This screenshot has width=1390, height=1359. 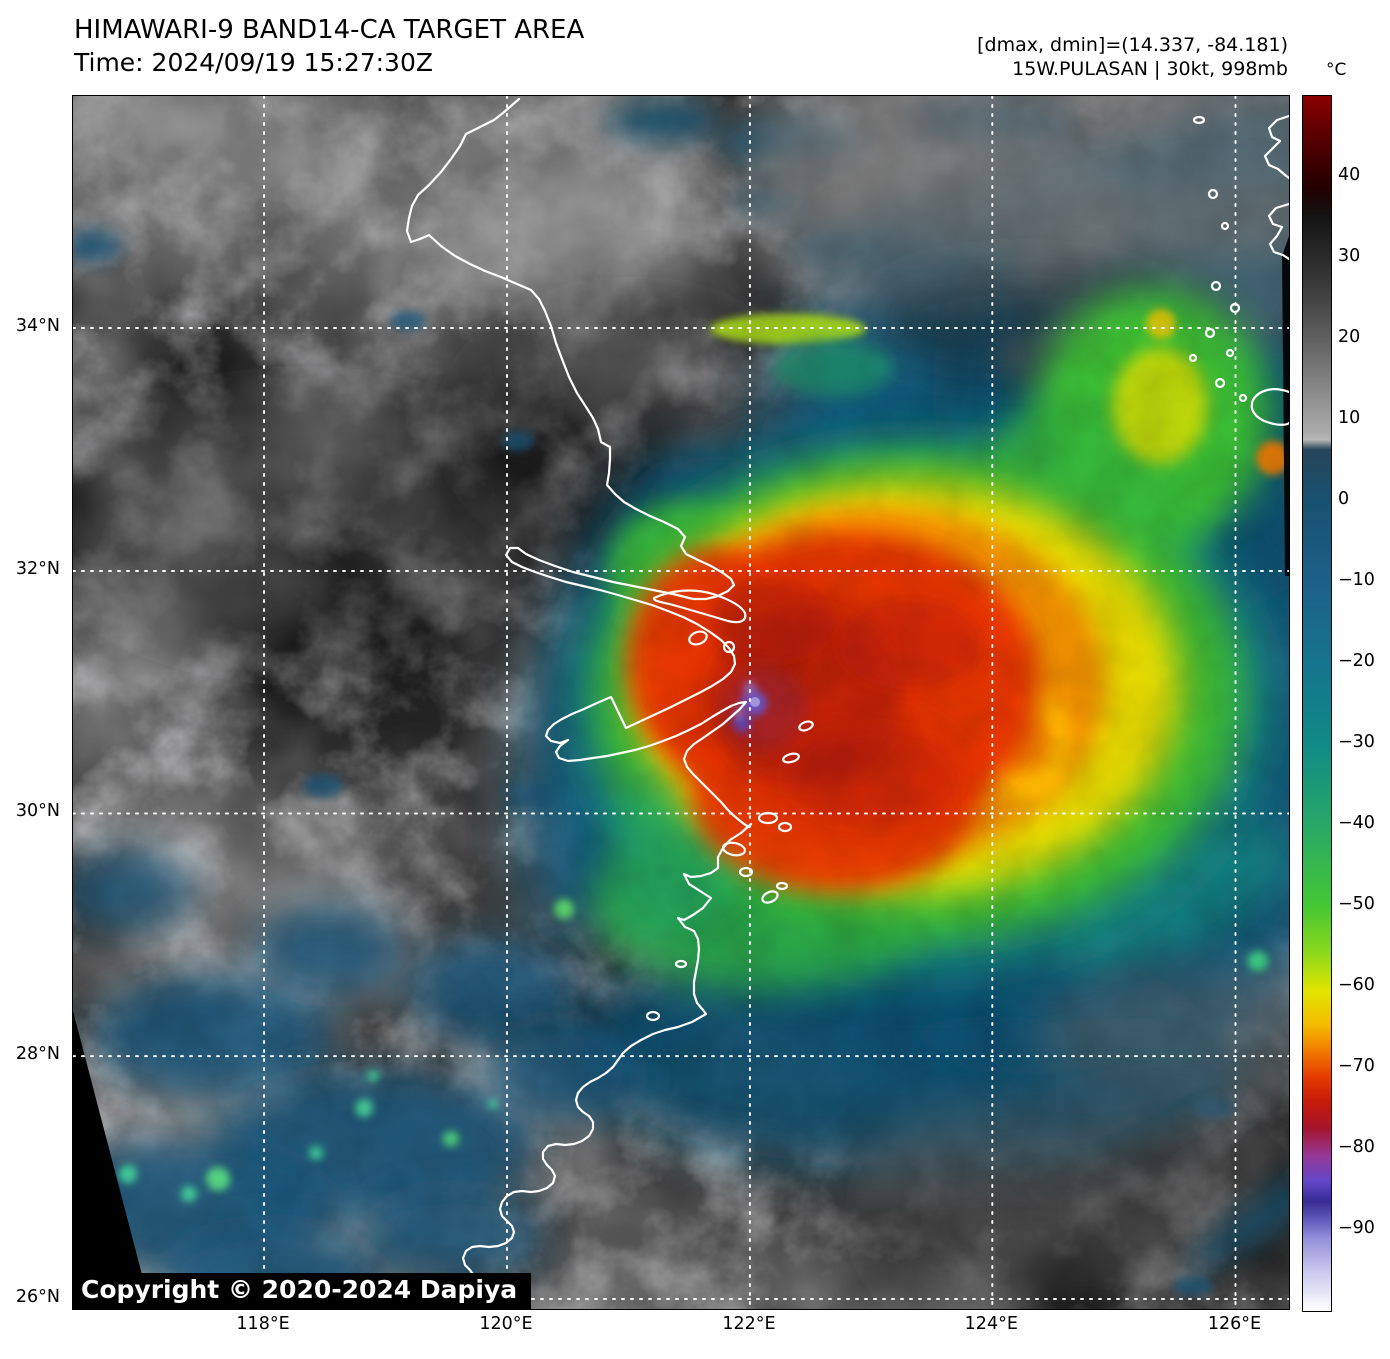 What do you see at coordinates (37, 811) in the screenshot?
I see `lat-tick-label: 30°N` at bounding box center [37, 811].